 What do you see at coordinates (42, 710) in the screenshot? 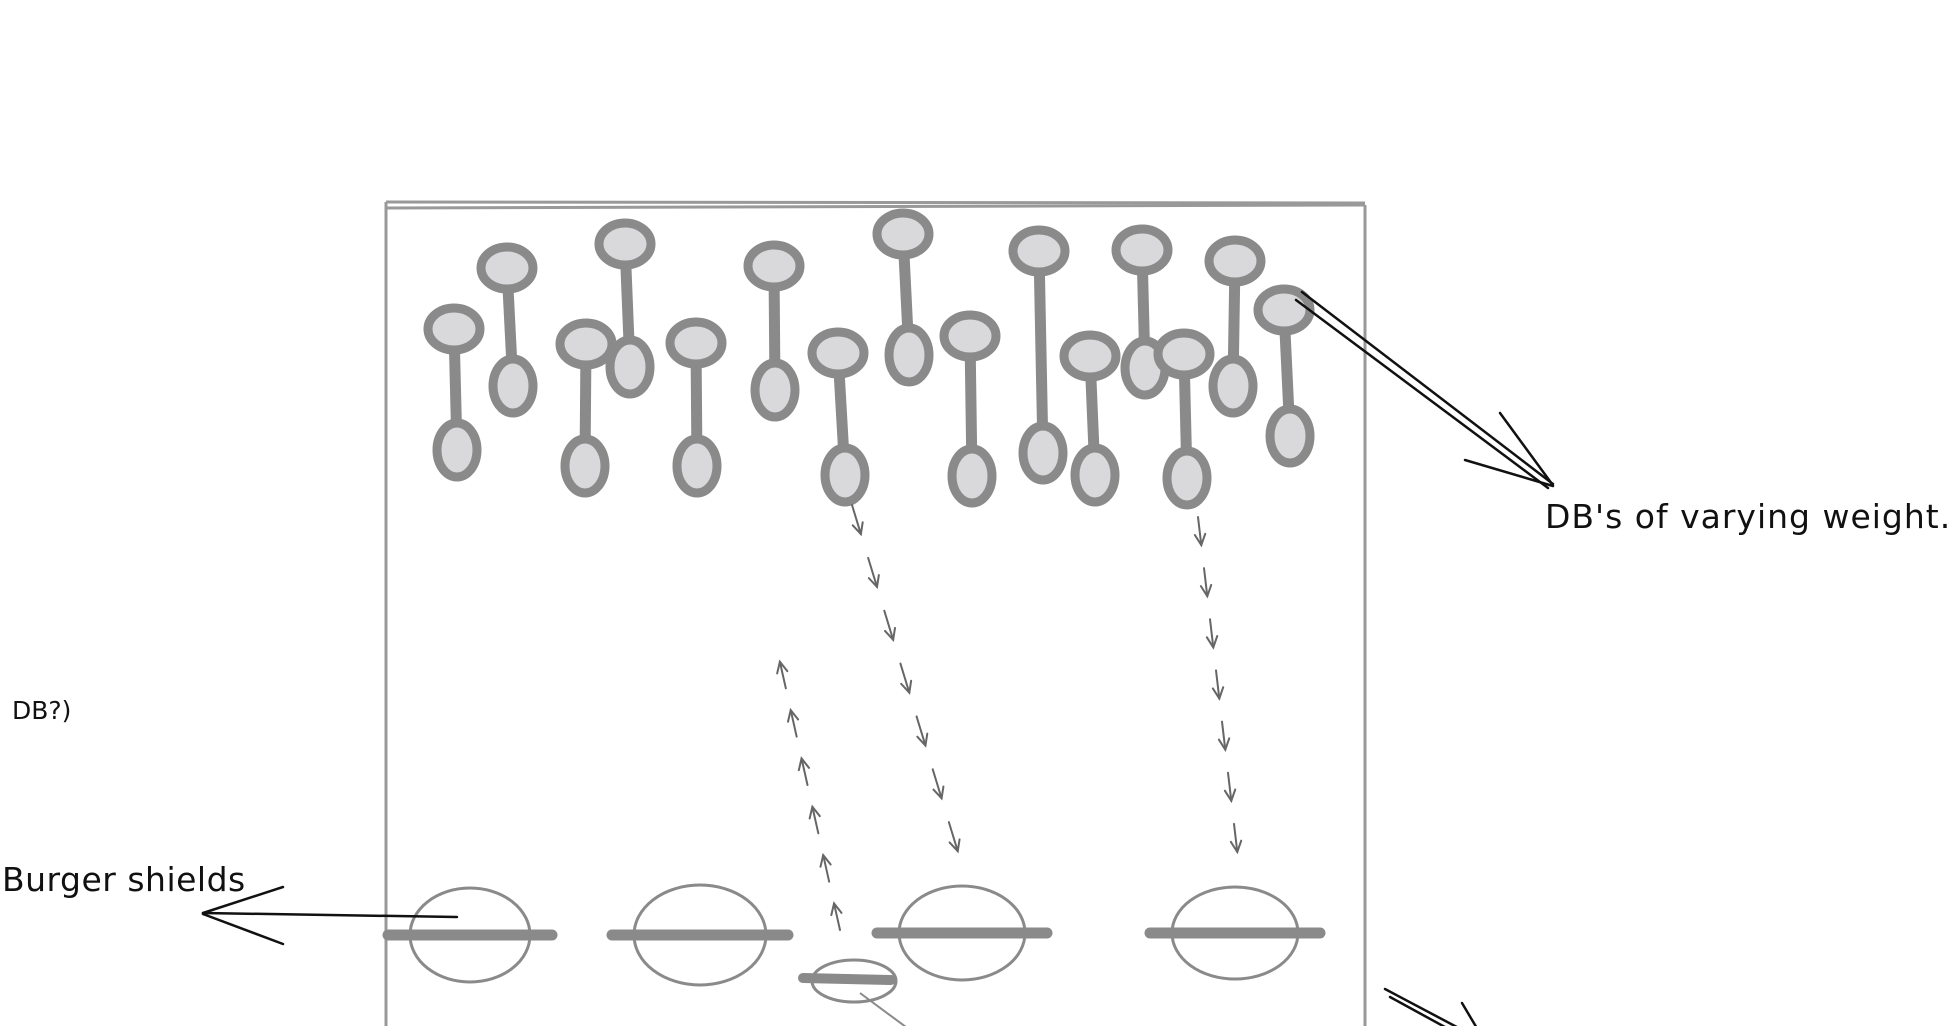
I see `partial-text-fragment: DB?)` at bounding box center [42, 710].